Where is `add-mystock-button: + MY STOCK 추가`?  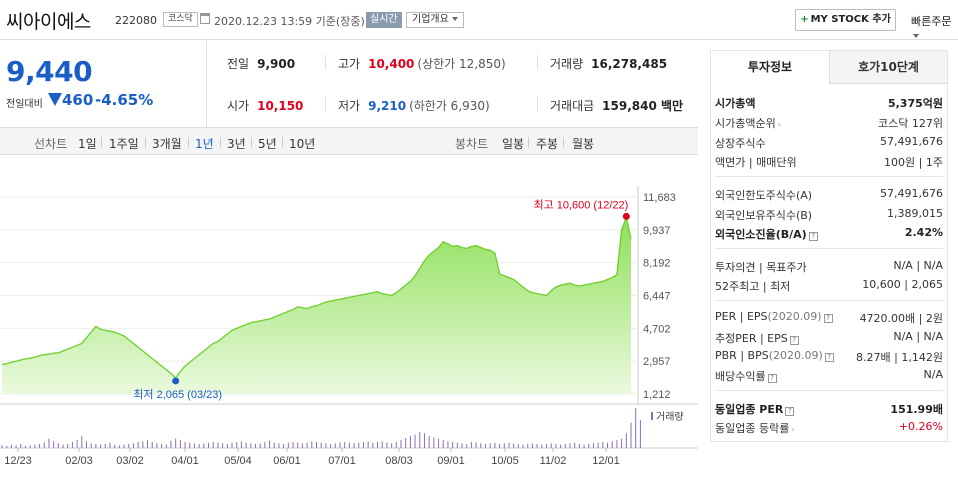
add-mystock-button: + MY STOCK 추가 is located at coordinates (845, 20).